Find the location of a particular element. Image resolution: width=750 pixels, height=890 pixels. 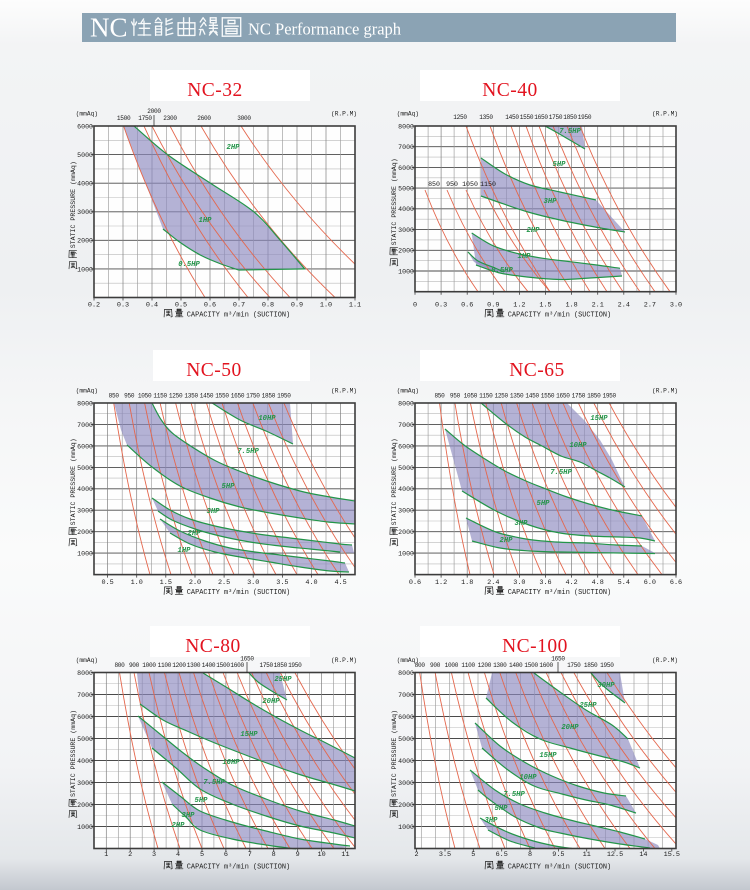

svg-text: 800 is located at coordinates (119, 665).